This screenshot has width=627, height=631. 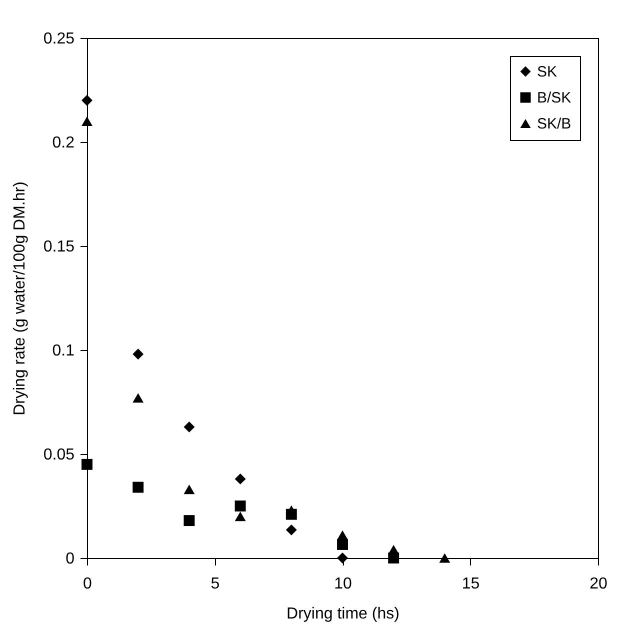 What do you see at coordinates (87, 584) in the screenshot?
I see `x-tick-label: 0` at bounding box center [87, 584].